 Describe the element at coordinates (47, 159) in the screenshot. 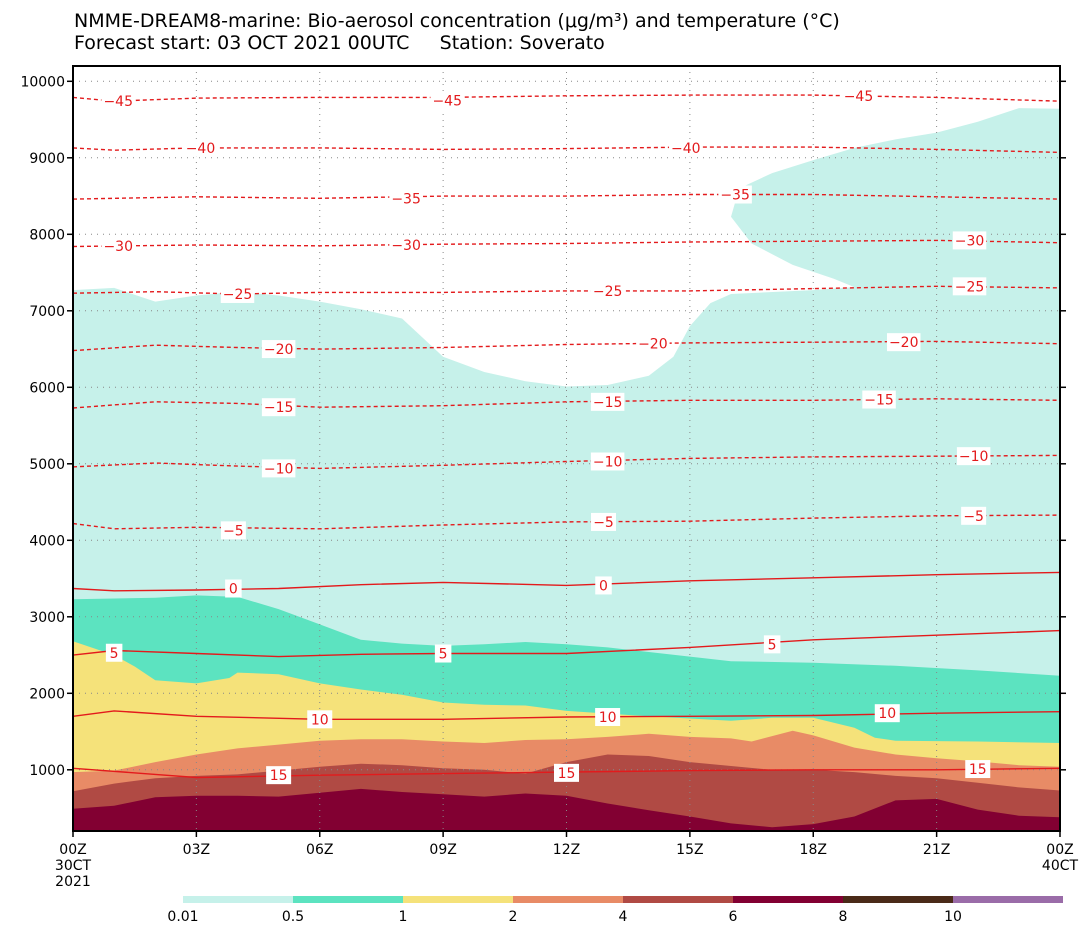

I see `y-tick-label: 9000` at that location.